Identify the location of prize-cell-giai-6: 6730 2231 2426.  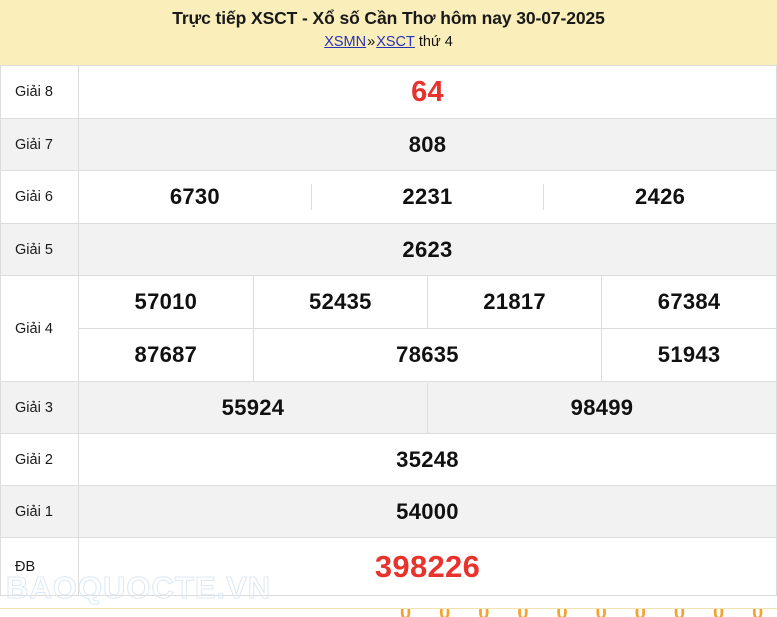
(427, 197).